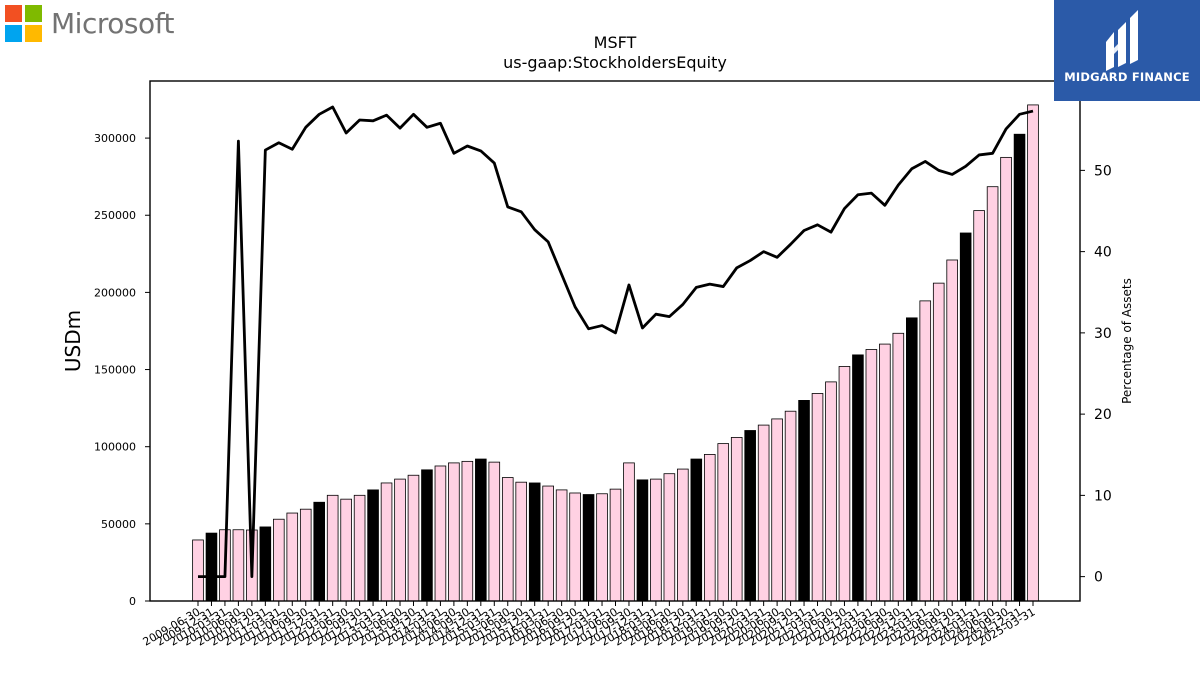 Image resolution: width=1200 pixels, height=675 pixels. Describe the element at coordinates (118, 524) in the screenshot. I see `y-tick-label: 50000` at that location.